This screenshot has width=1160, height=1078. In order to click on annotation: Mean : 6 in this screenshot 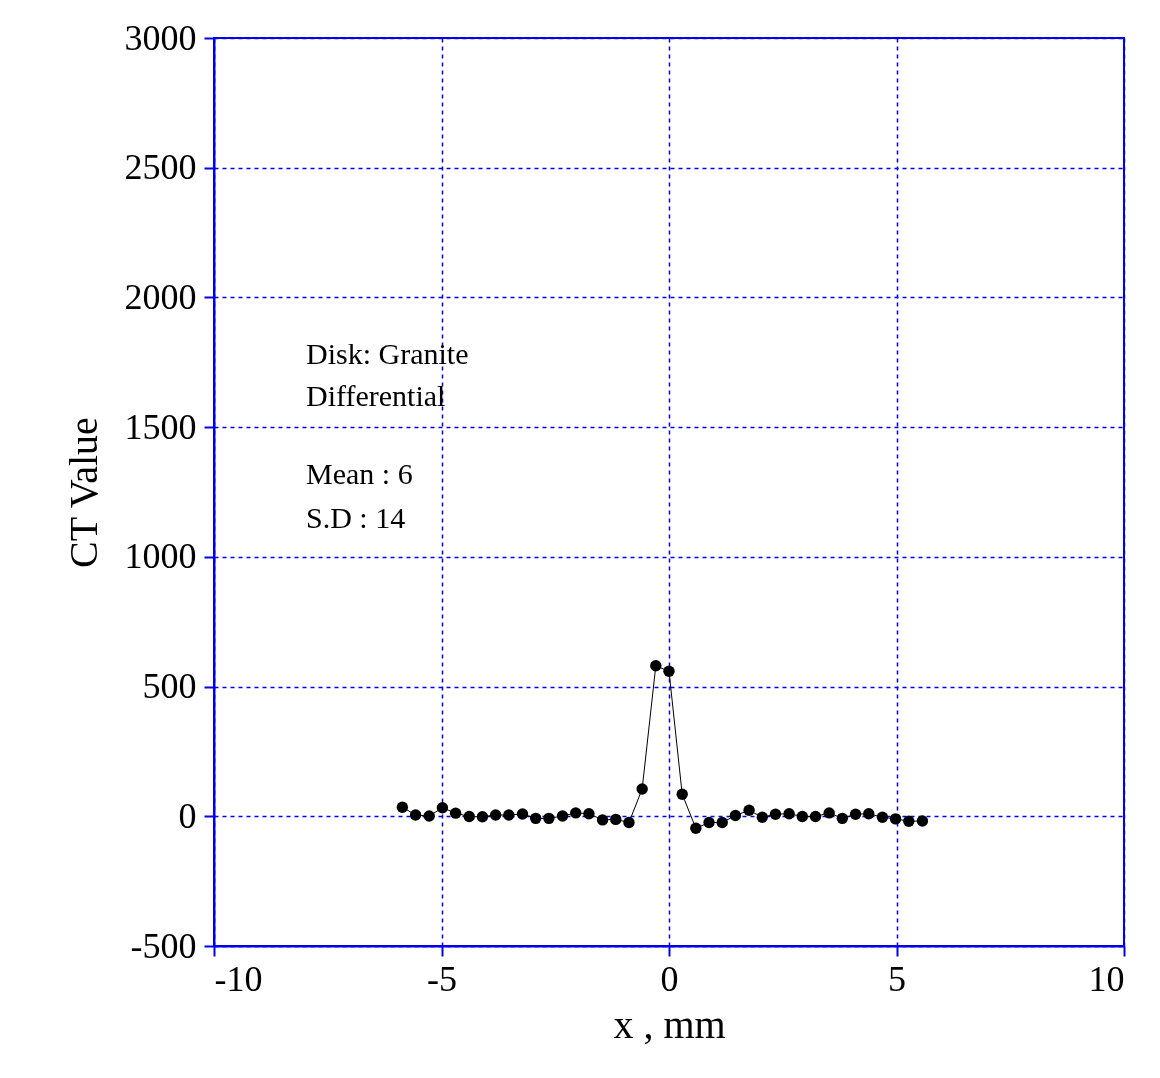, I will do `click(359, 473)`.